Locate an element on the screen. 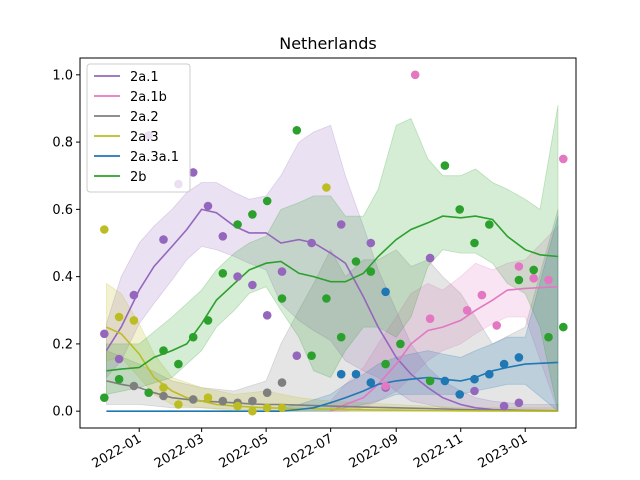 The width and height of the screenshot is (640, 480). y-axis: 0.0 0.2 0.4 0.6 0.8 1.0 is located at coordinates (66, 244).